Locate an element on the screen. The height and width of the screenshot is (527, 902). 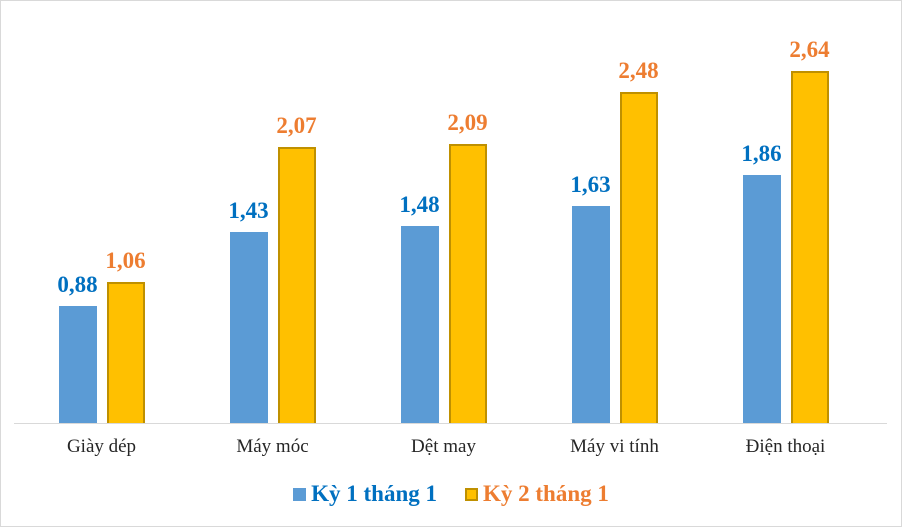
data-label: 2,64 is located at coordinates (809, 49).